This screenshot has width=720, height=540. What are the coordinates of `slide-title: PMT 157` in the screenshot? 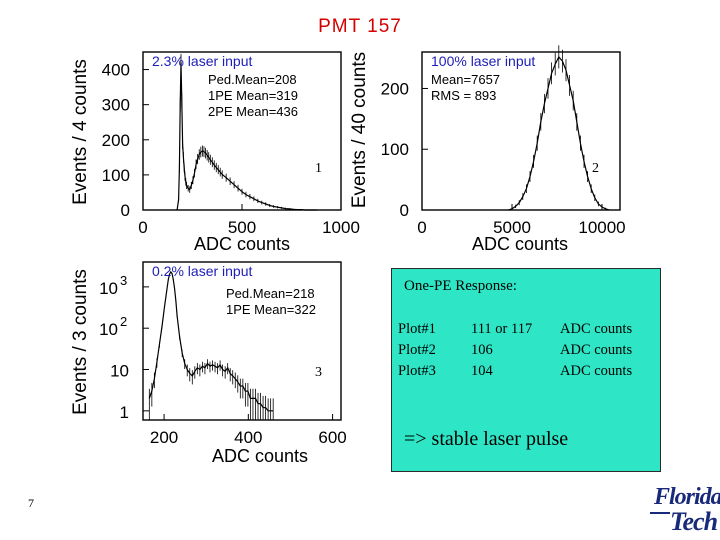 It's located at (360, 26).